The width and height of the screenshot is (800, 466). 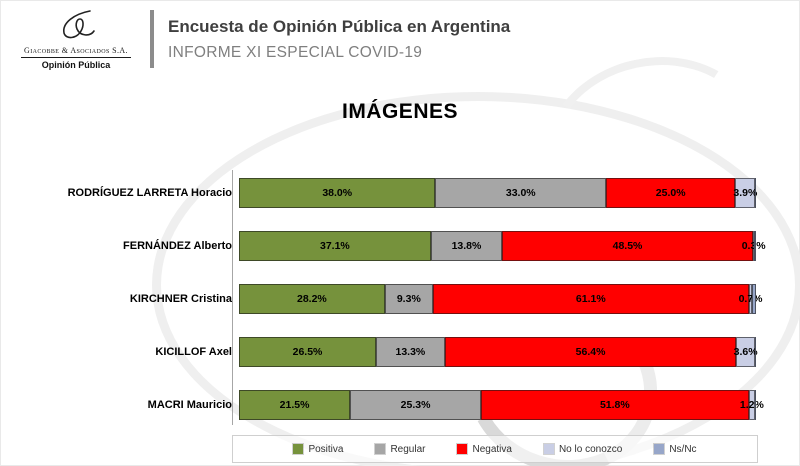 I want to click on segment-value-label: 33.0%, so click(x=520, y=192).